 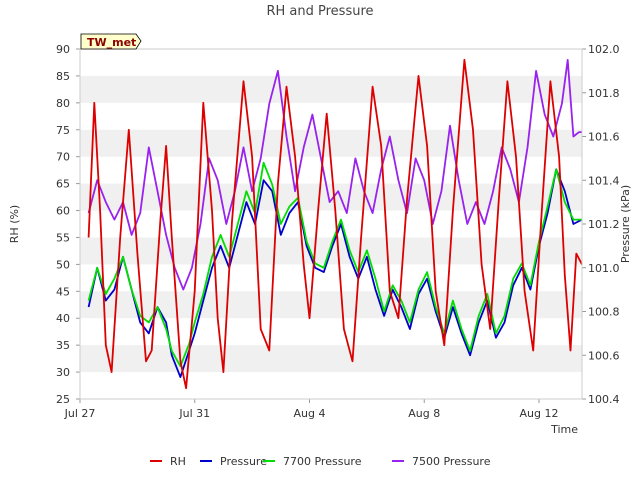 I want to click on tw-met-badge: TW_met, so click(x=111, y=41).